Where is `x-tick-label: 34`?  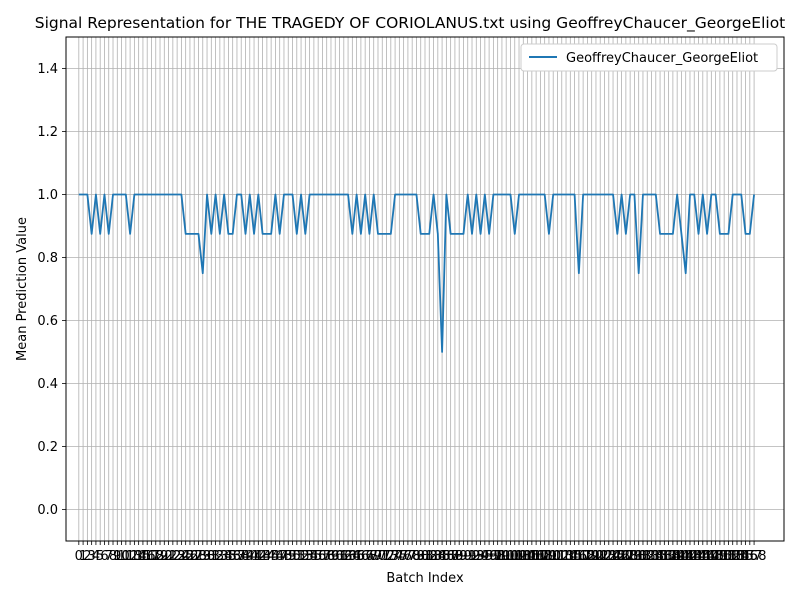 x-tick-label: 34 is located at coordinates (224, 556).